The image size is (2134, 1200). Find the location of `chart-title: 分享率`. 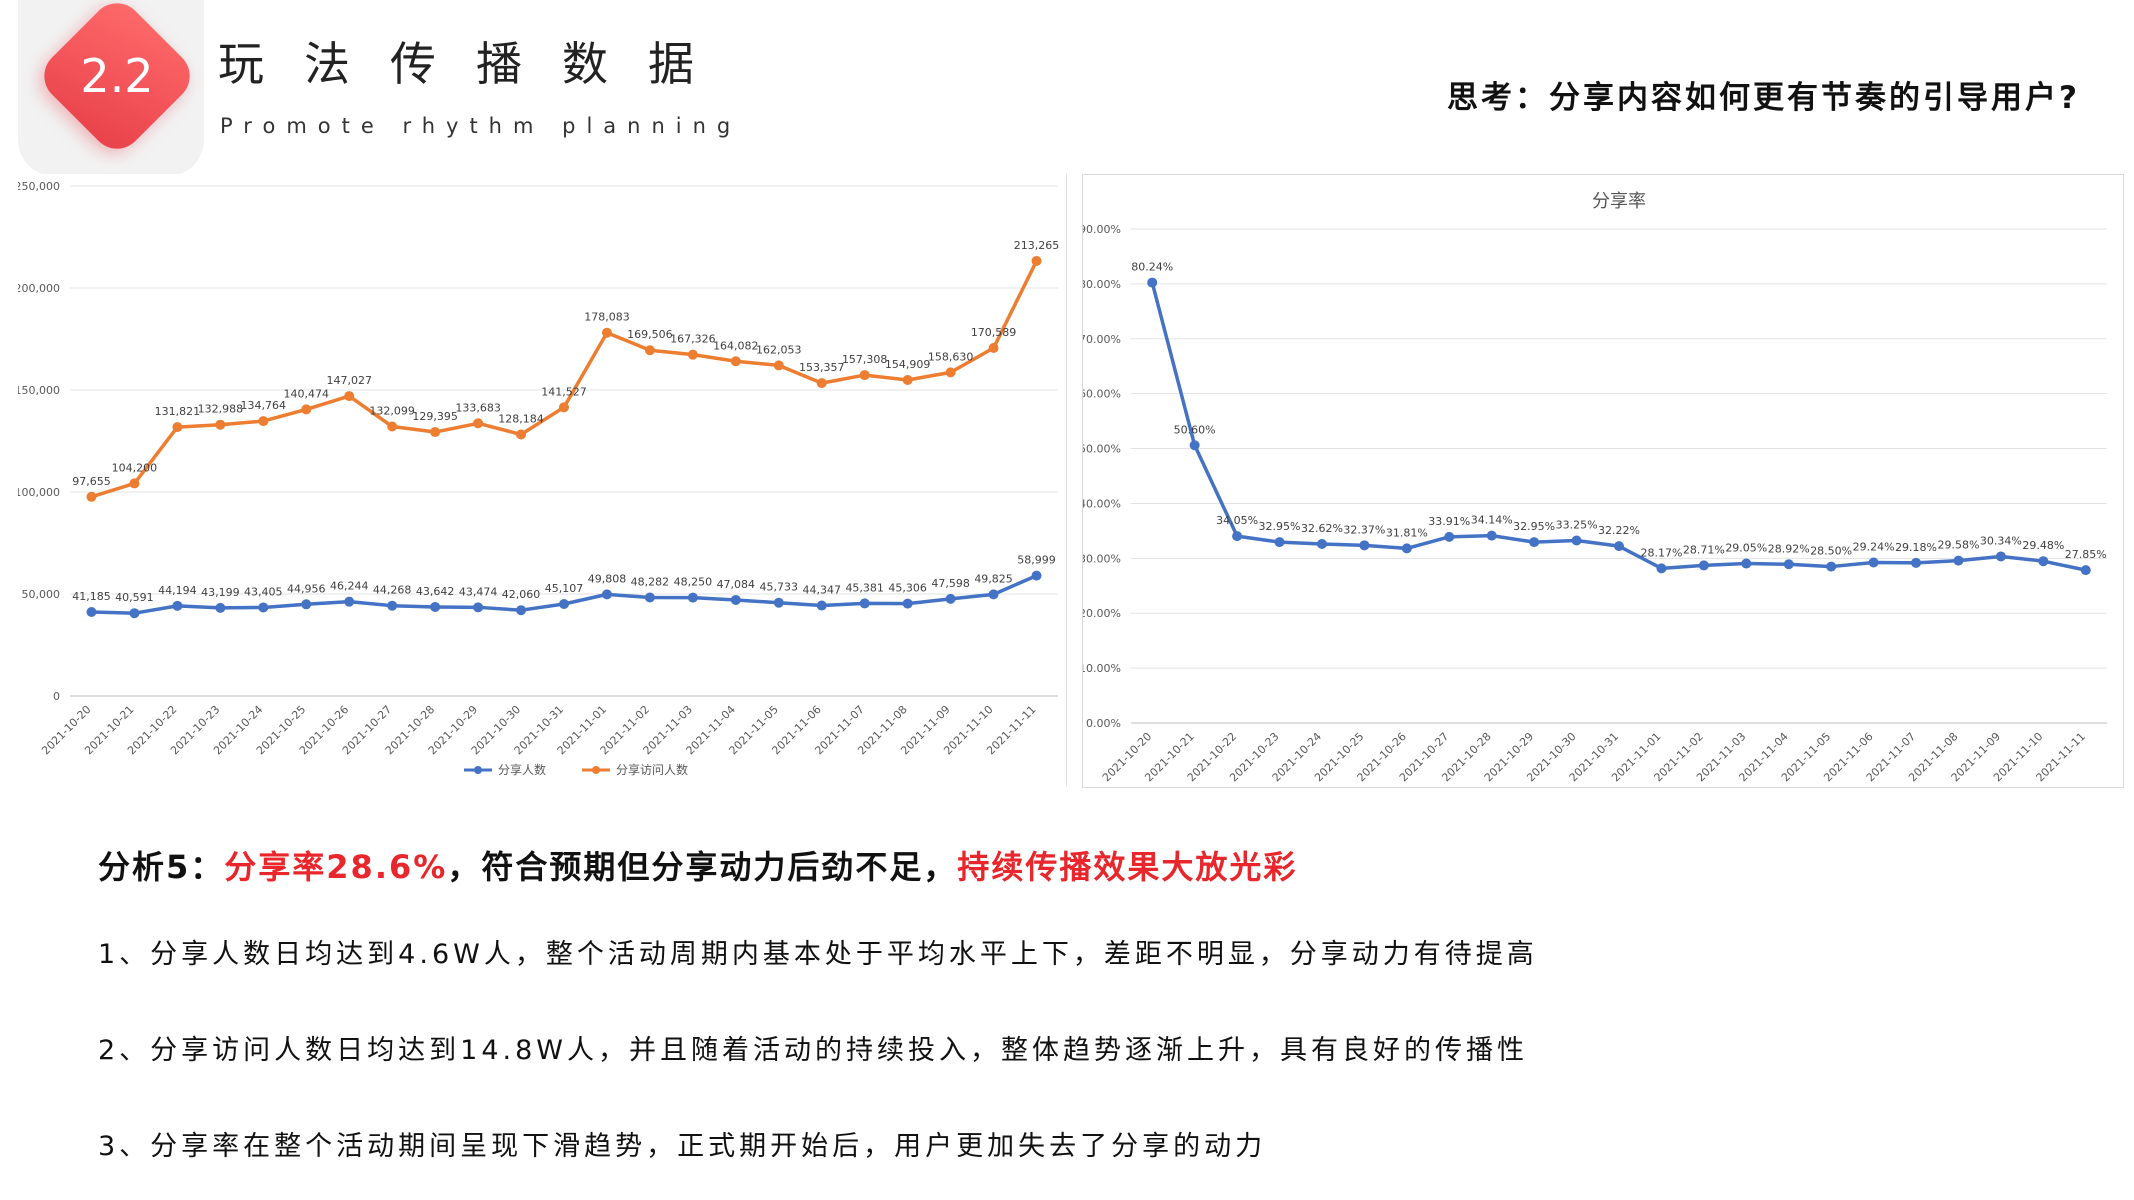

chart-title: 分享率 is located at coordinates (1619, 201).